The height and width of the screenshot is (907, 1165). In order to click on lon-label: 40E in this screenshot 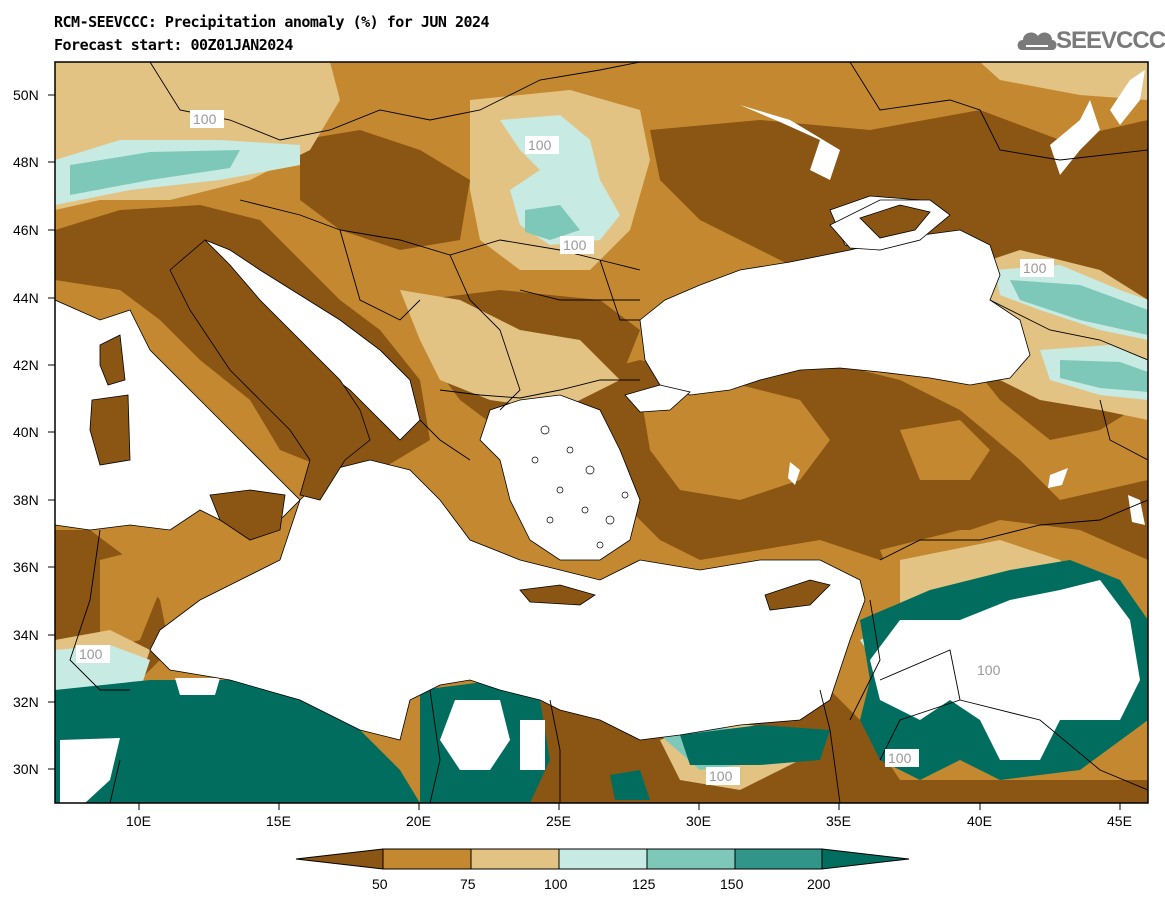, I will do `click(979, 821)`.